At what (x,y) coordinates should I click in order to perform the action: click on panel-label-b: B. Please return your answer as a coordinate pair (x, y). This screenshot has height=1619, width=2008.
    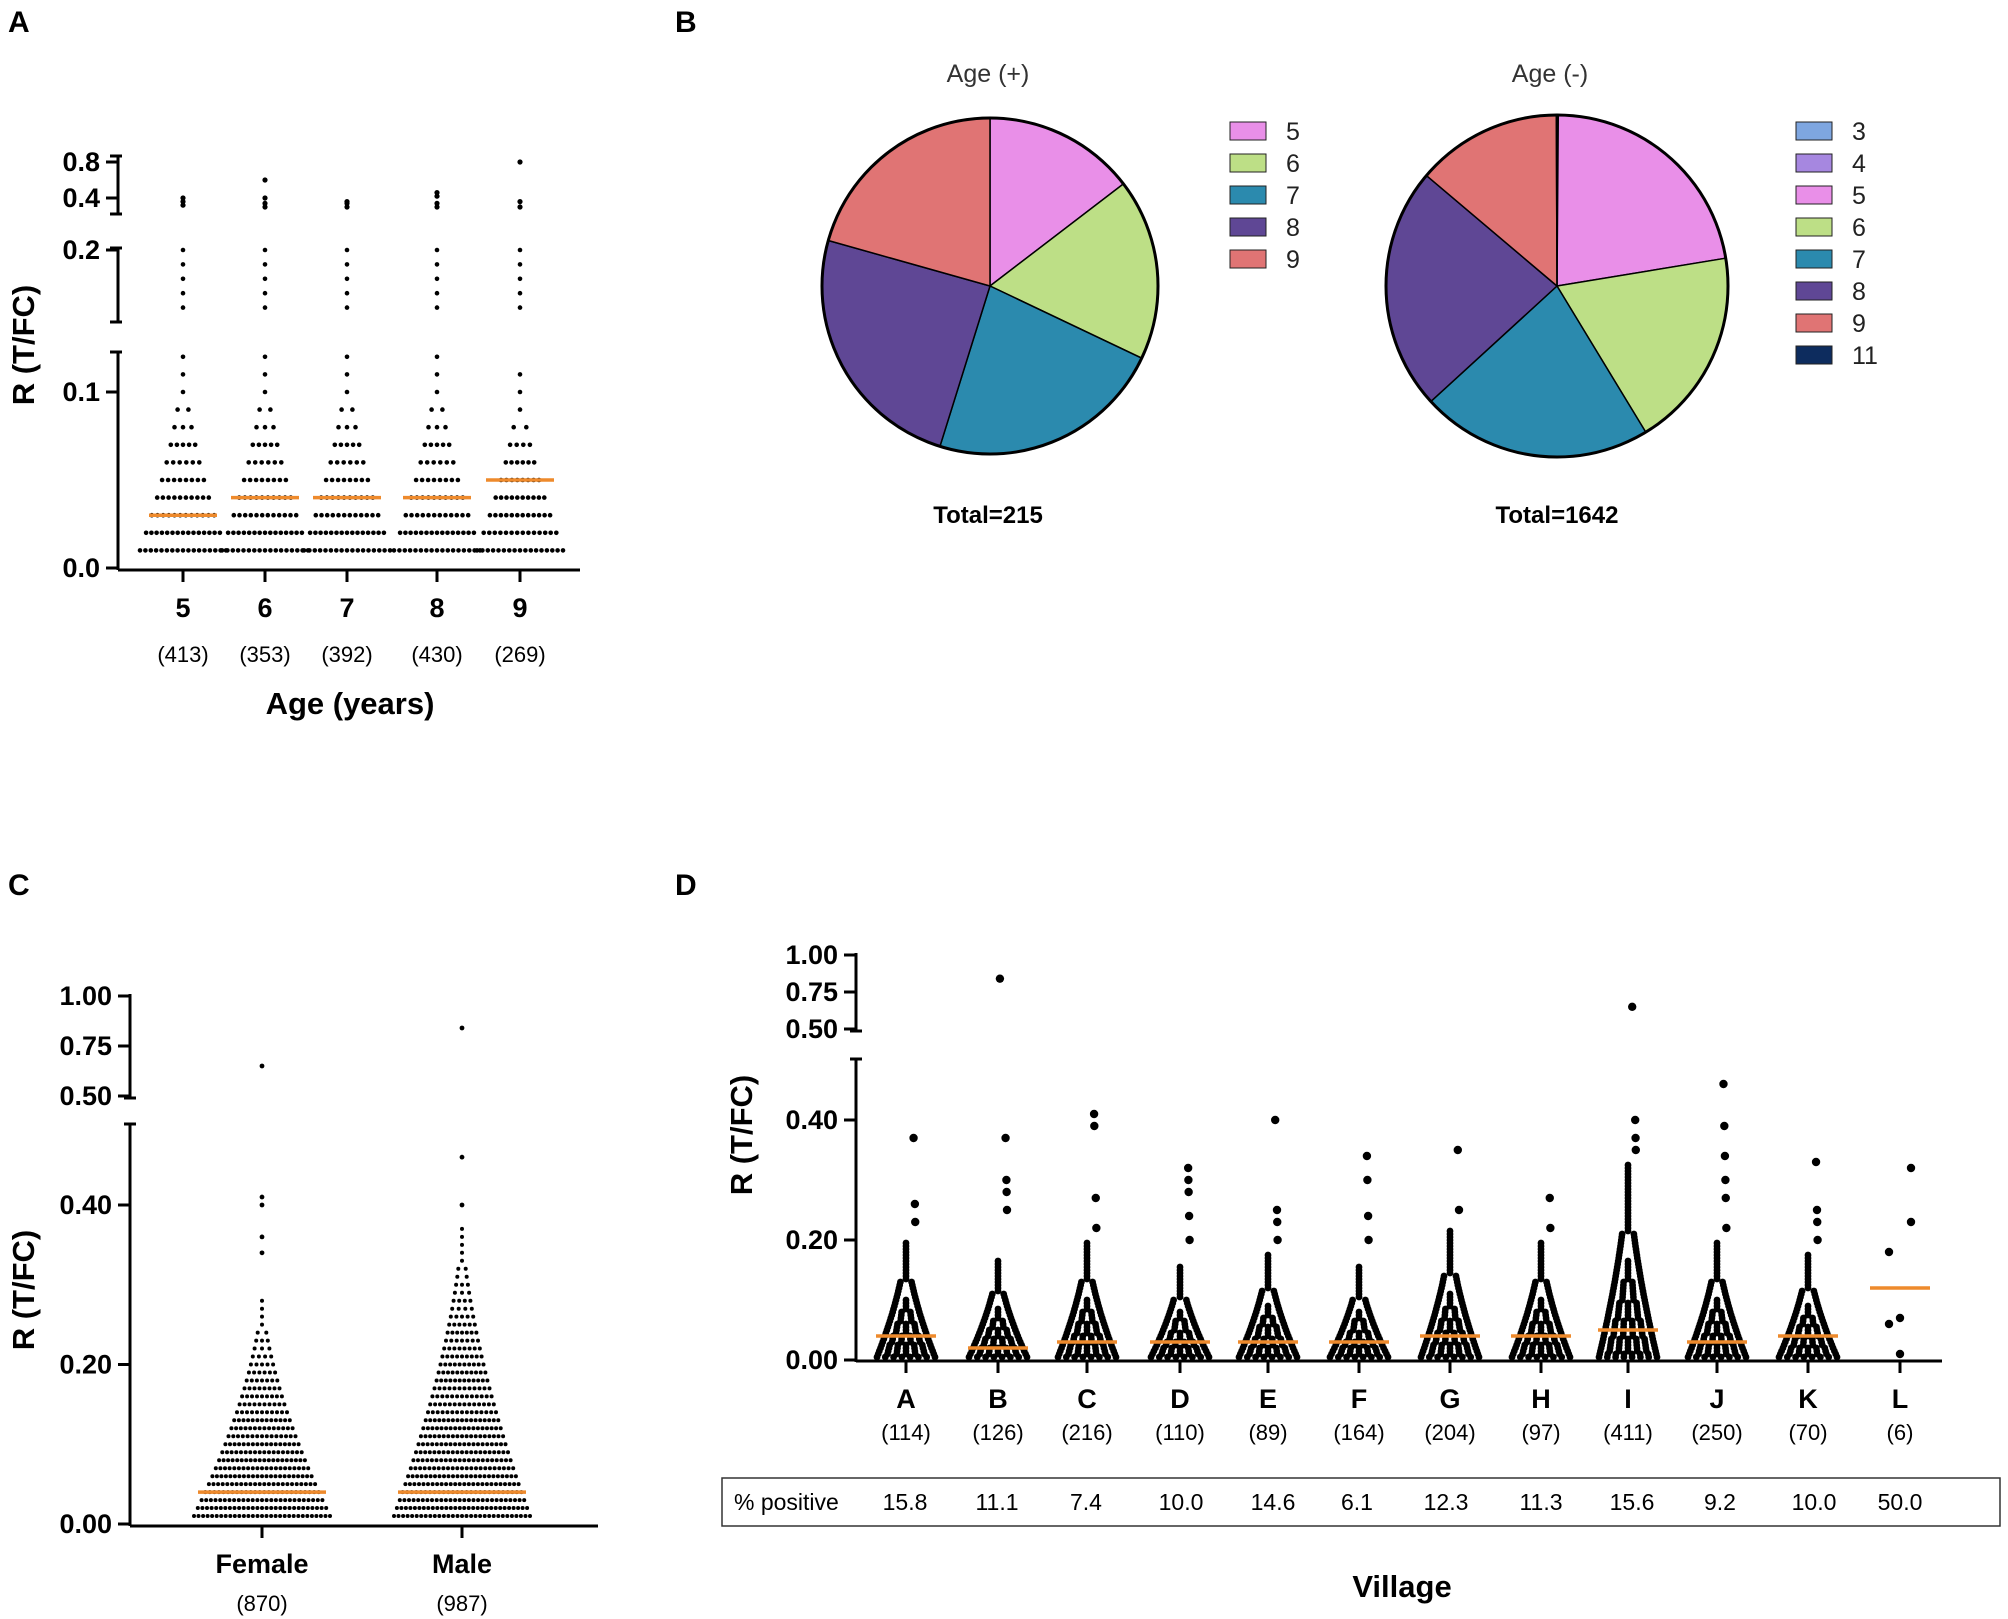
    Looking at the image, I should click on (686, 22).